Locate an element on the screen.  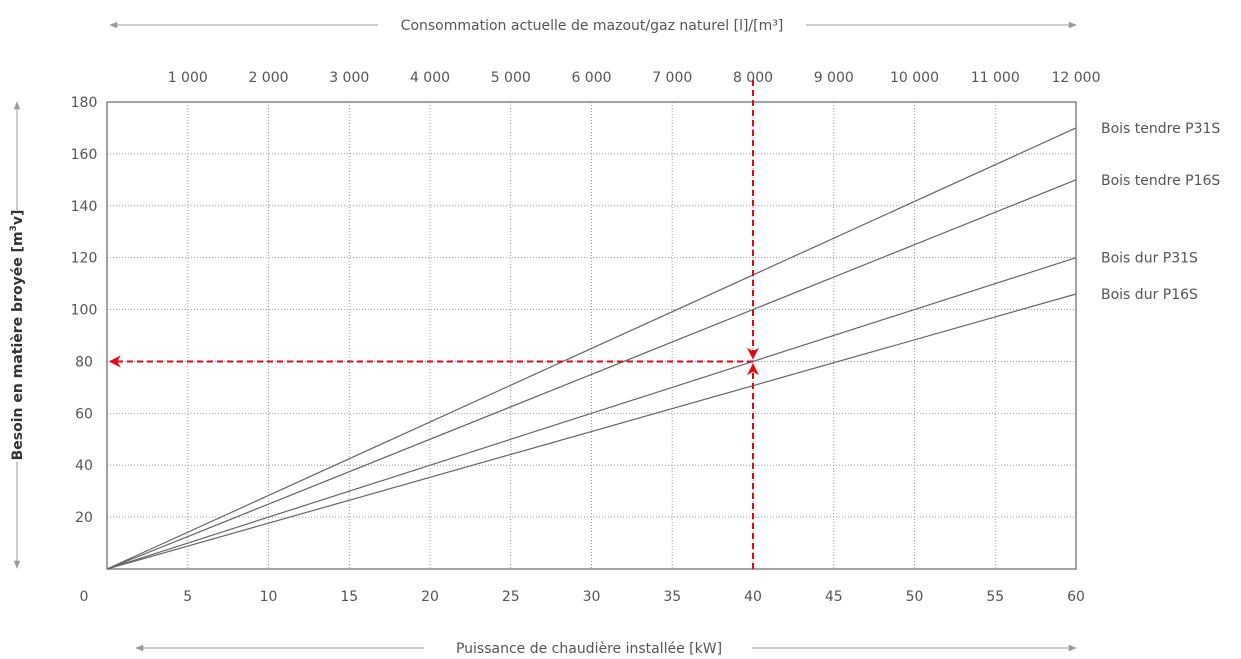
x-tick-label: 50 is located at coordinates (915, 597).